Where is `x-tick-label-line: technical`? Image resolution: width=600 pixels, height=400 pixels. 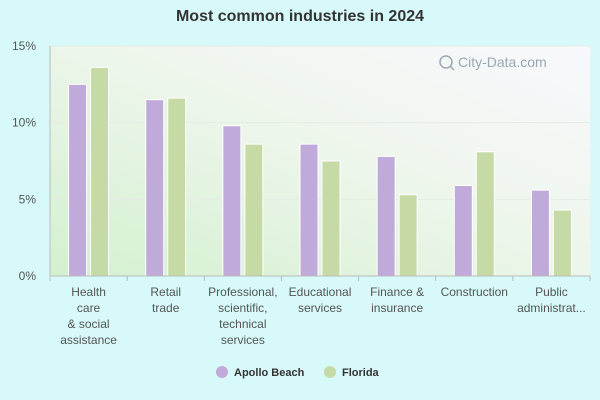
x-tick-label-line: technical is located at coordinates (242, 324).